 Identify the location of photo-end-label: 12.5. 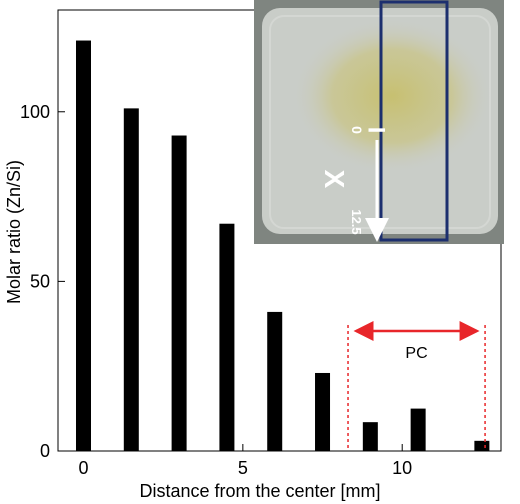
(356, 221).